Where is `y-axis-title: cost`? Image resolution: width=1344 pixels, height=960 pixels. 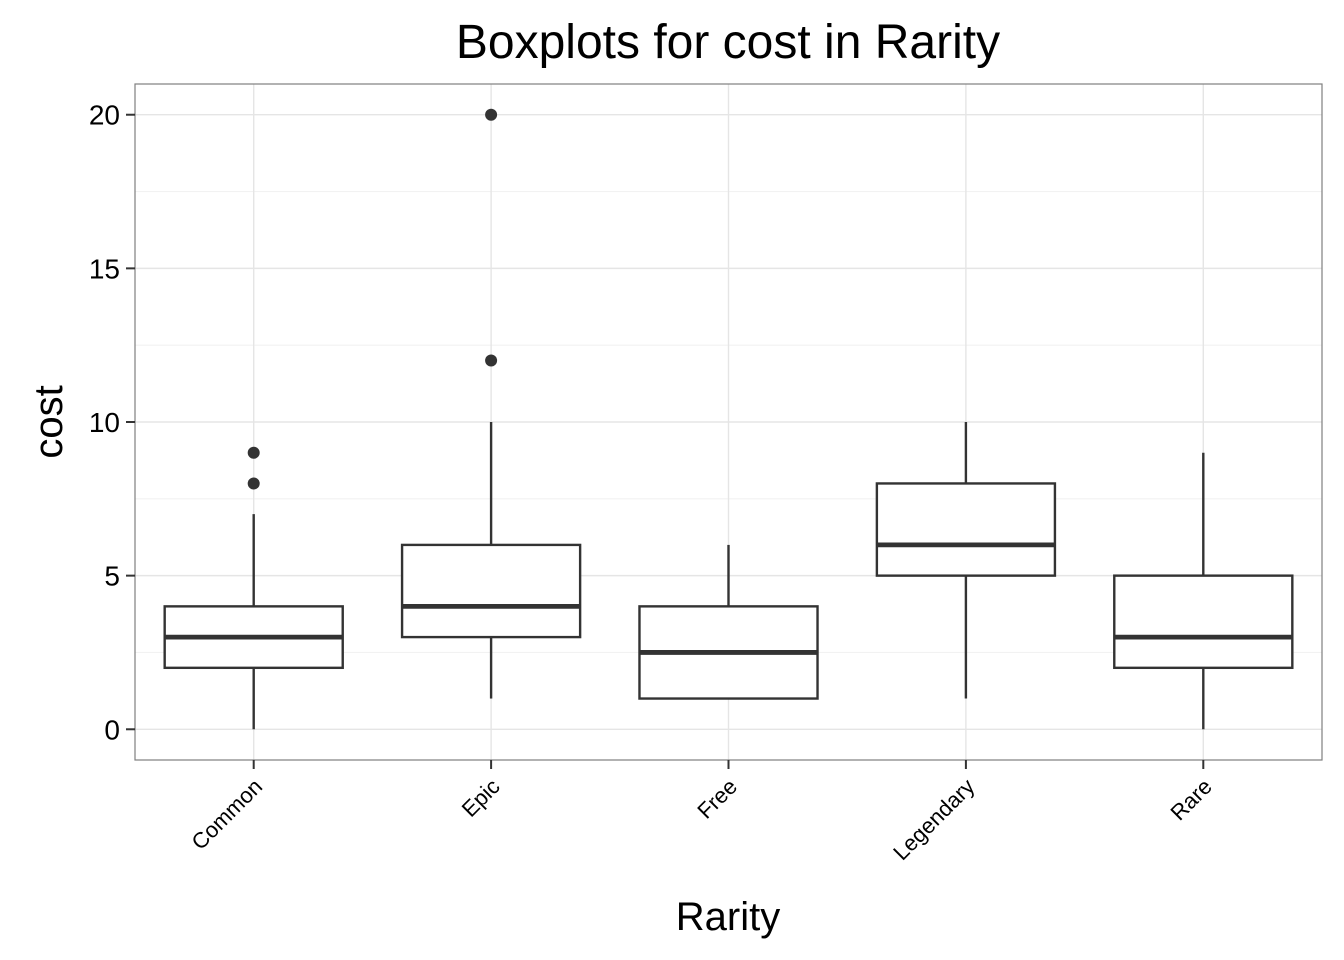
y-axis-title: cost is located at coordinates (49, 421).